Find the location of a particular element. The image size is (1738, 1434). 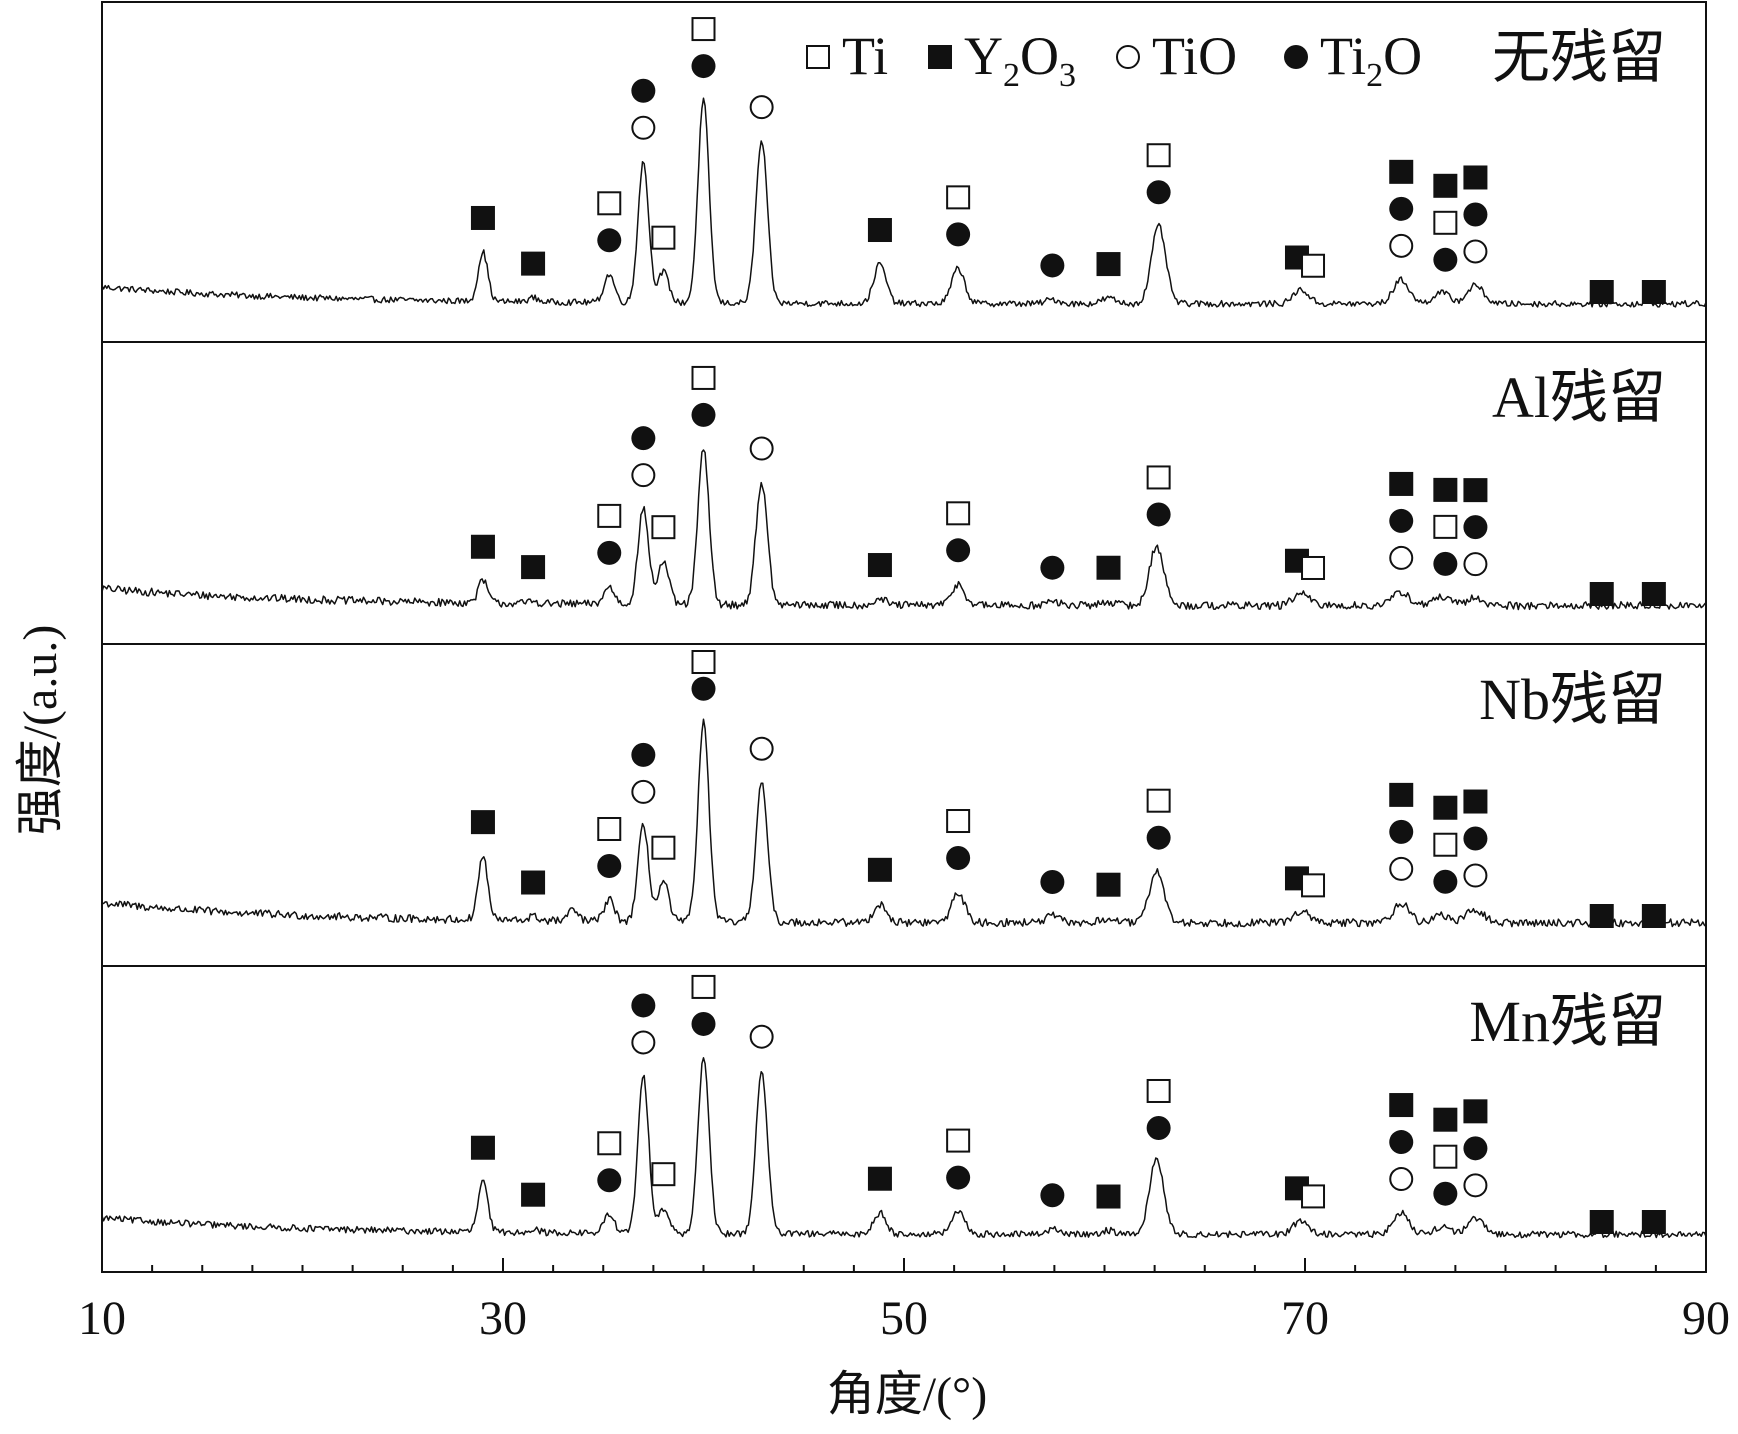

x-tick-label: 30 is located at coordinates (503, 1318).